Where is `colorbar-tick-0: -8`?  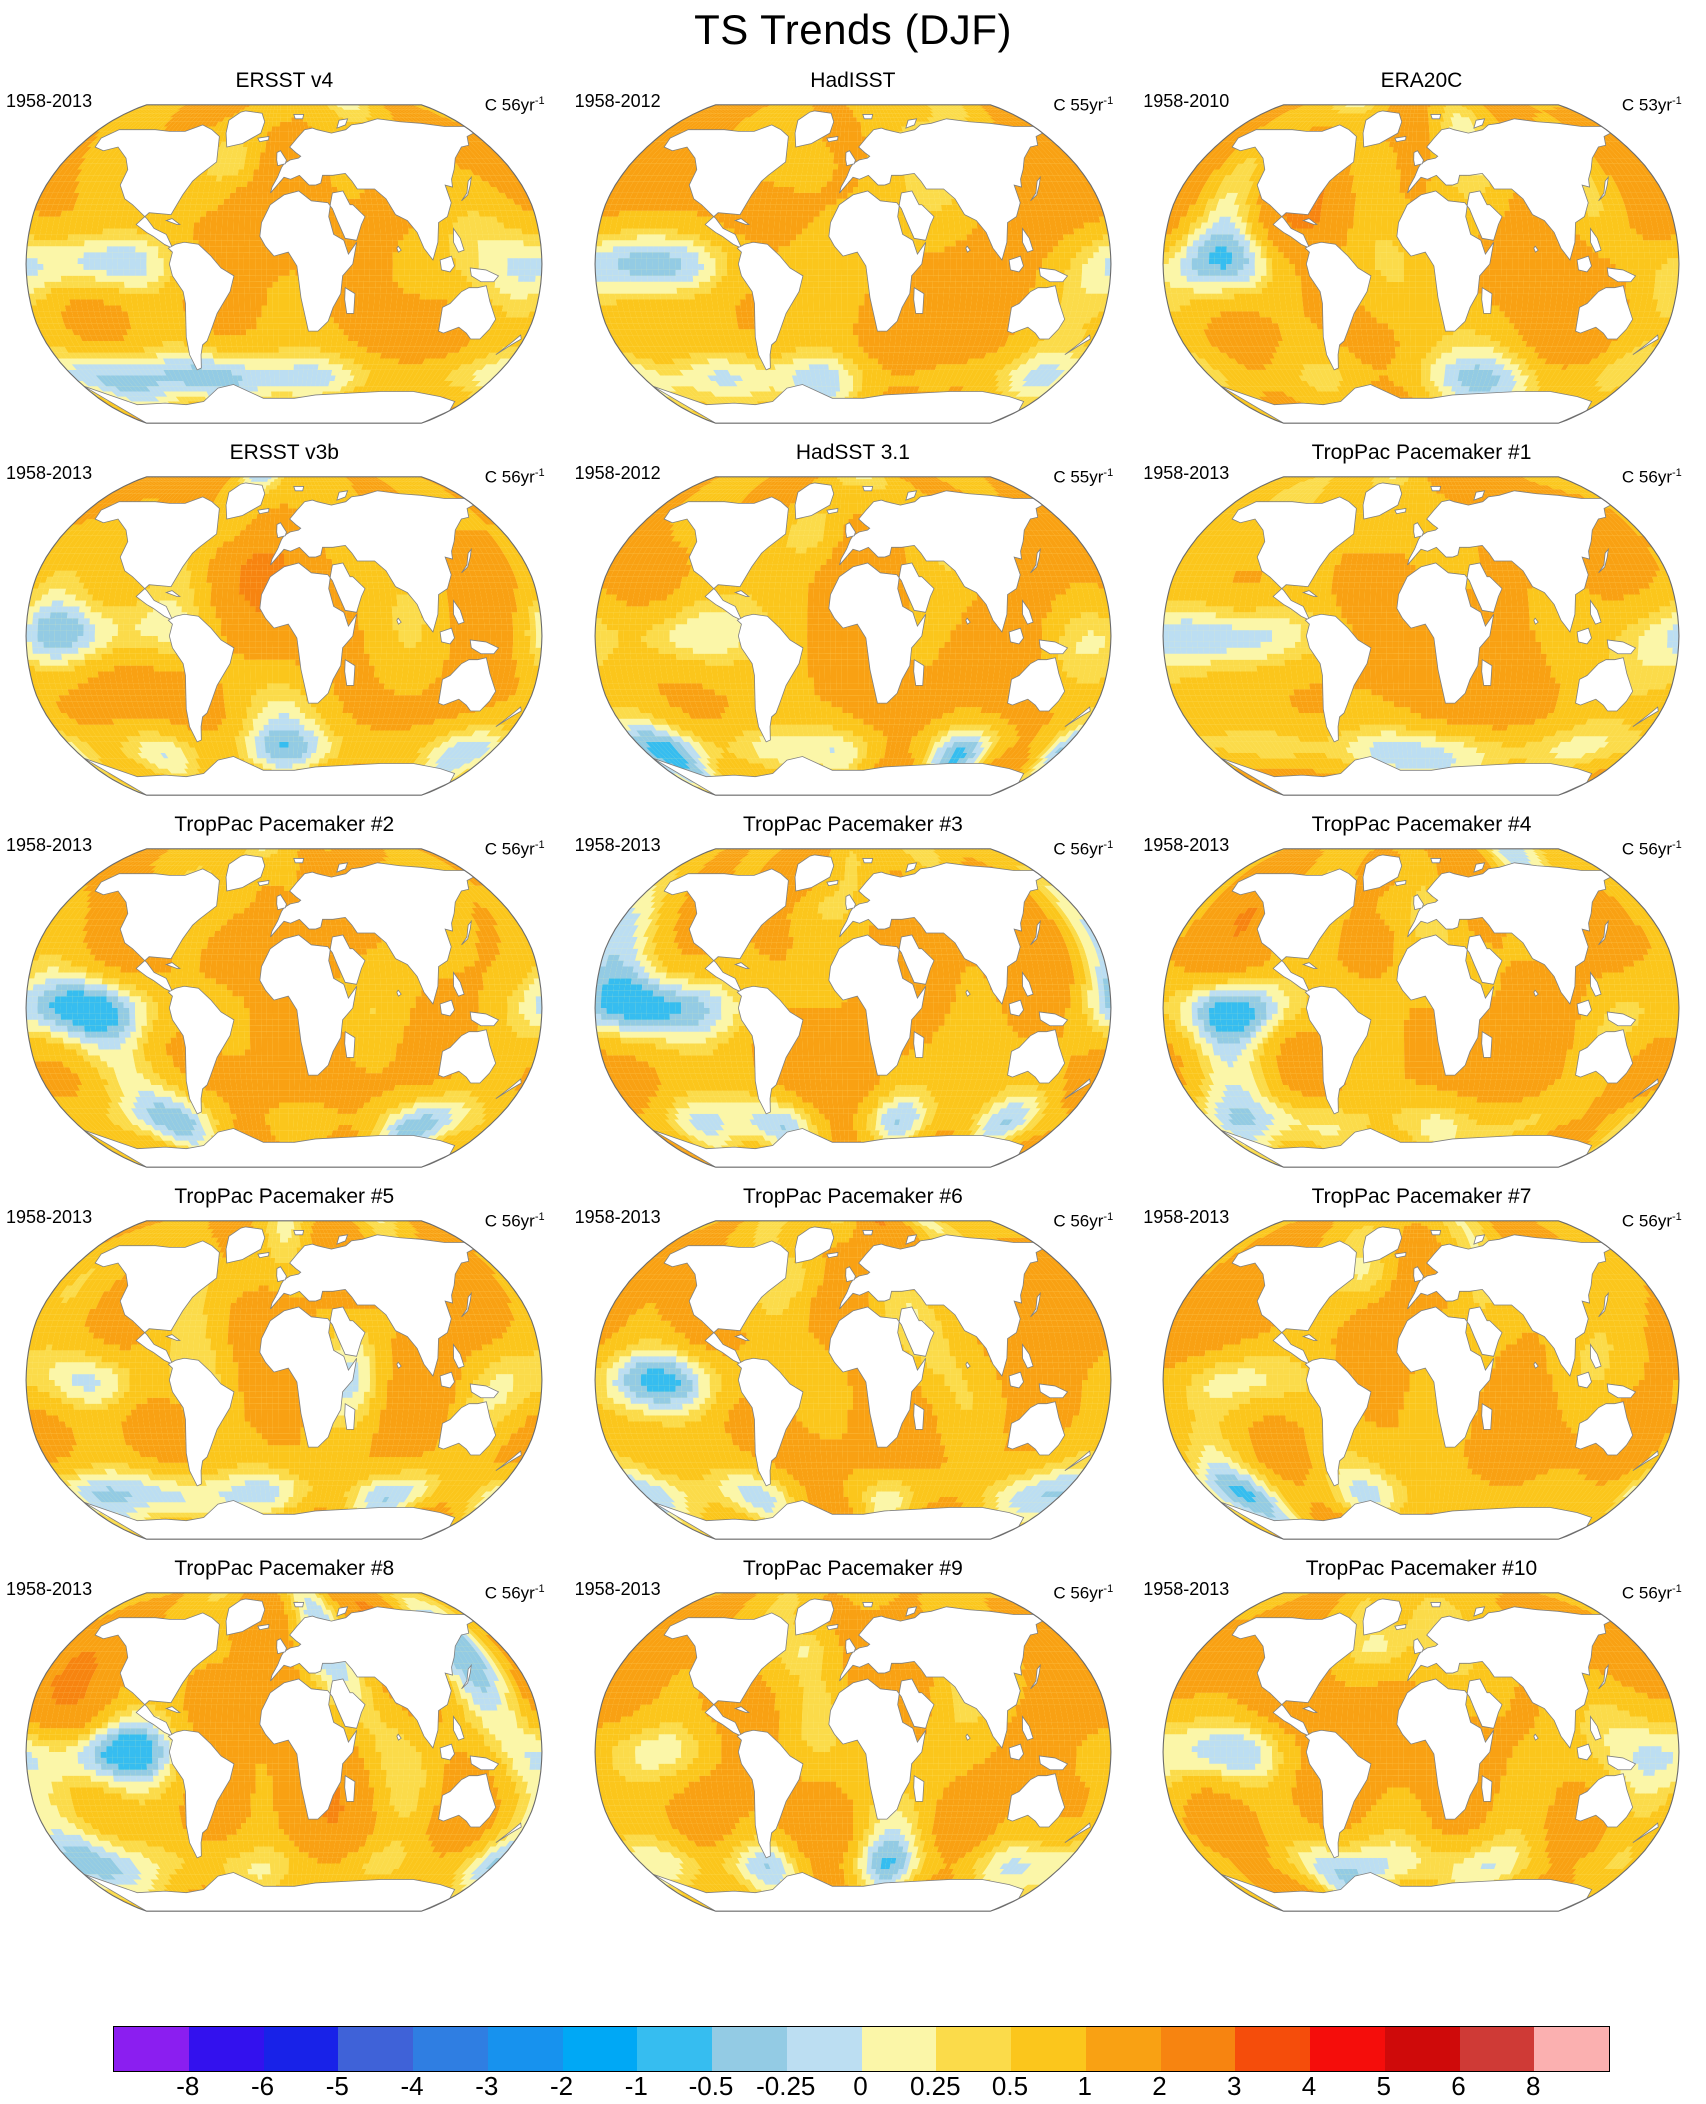
colorbar-tick-0: -8 is located at coordinates (187, 2086).